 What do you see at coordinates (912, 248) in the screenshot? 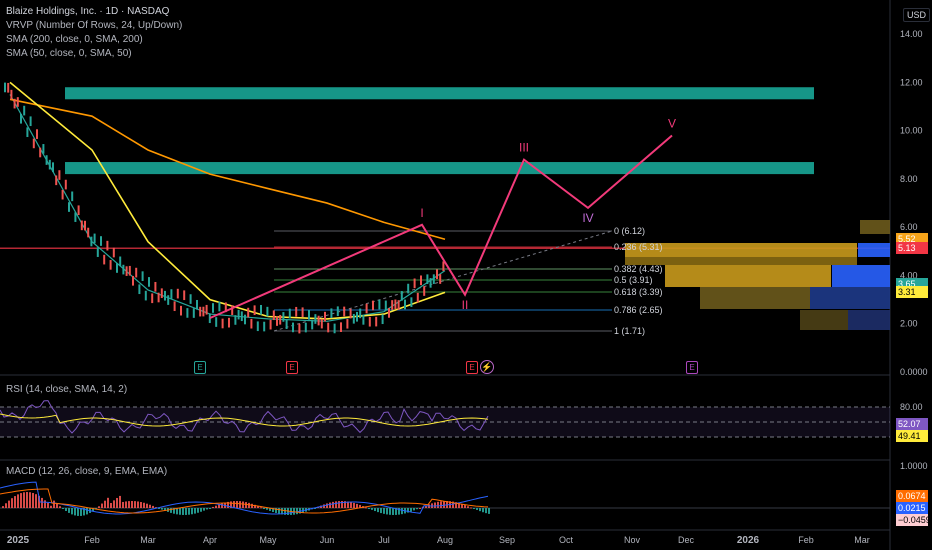
I see `price-tag: 5.13` at bounding box center [912, 248].